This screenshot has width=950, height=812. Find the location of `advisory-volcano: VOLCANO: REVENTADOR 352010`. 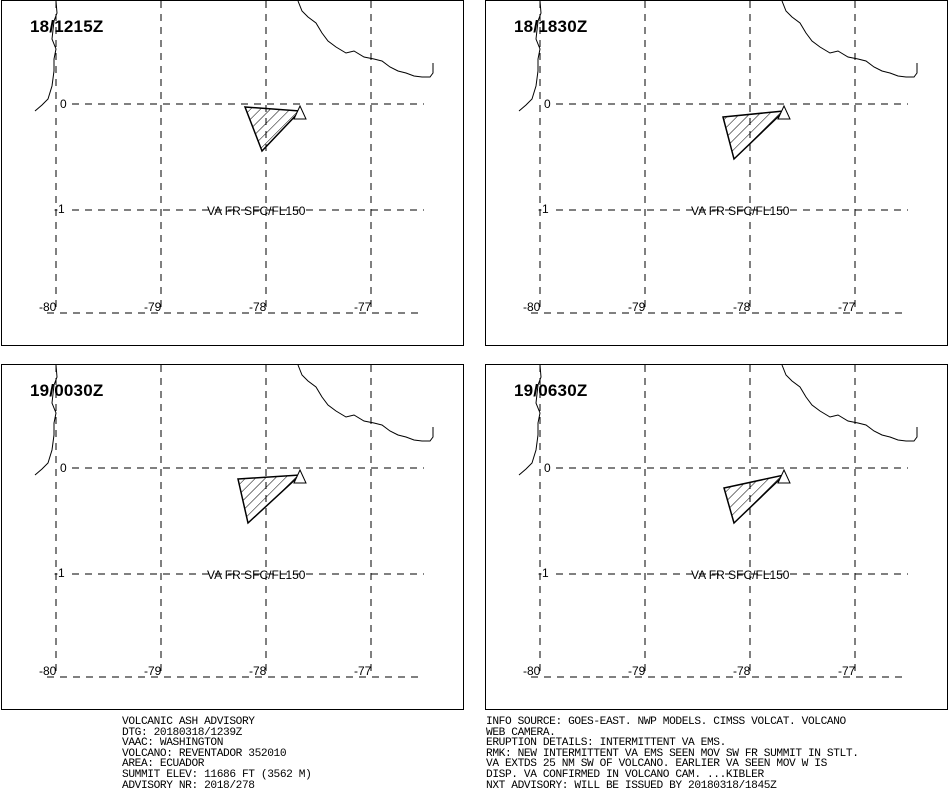

advisory-volcano: VOLCANO: REVENTADOR 352010 is located at coordinates (204, 753).